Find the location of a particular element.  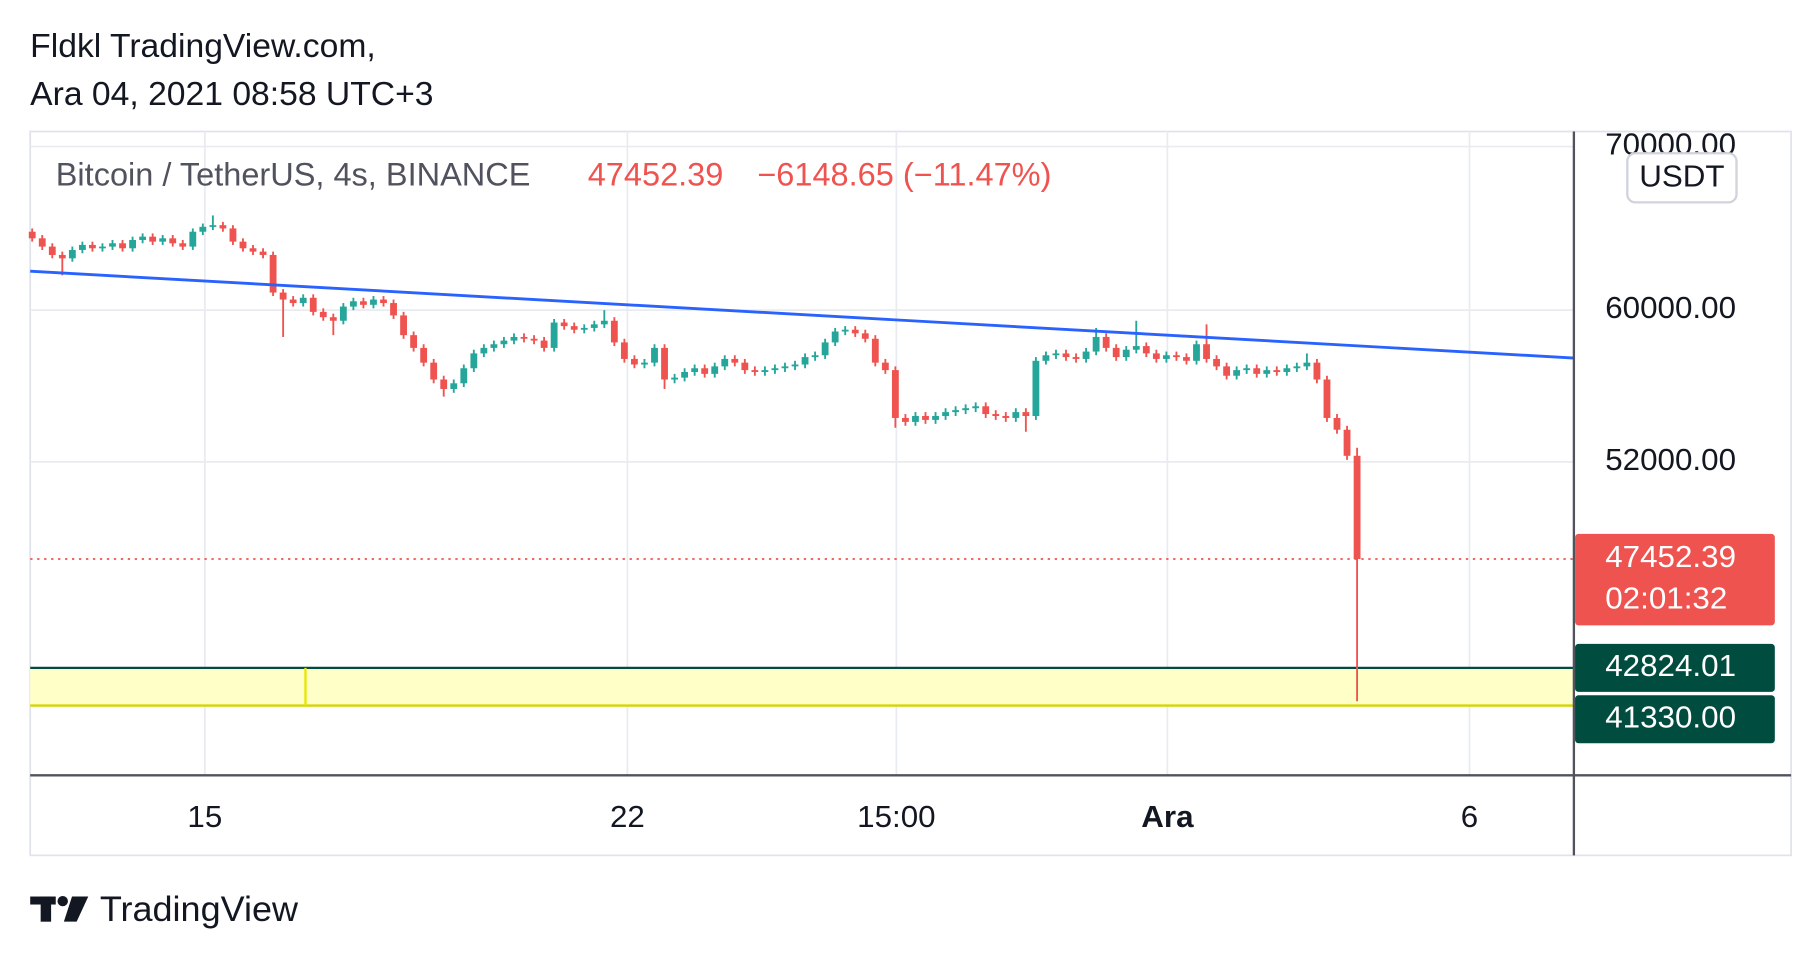

legend-change: −6148.65 (−11.47%) is located at coordinates (904, 175).